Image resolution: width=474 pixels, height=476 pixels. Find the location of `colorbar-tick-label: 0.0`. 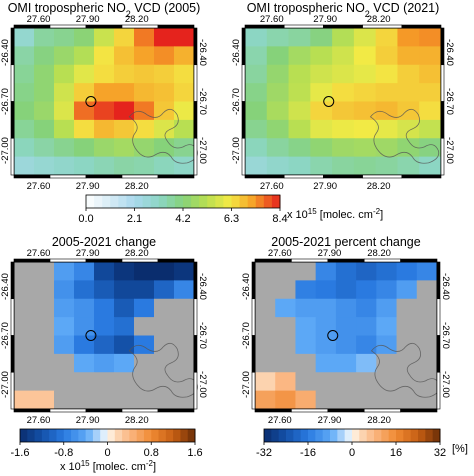

colorbar-tick-label: 0.0 is located at coordinates (85, 219).